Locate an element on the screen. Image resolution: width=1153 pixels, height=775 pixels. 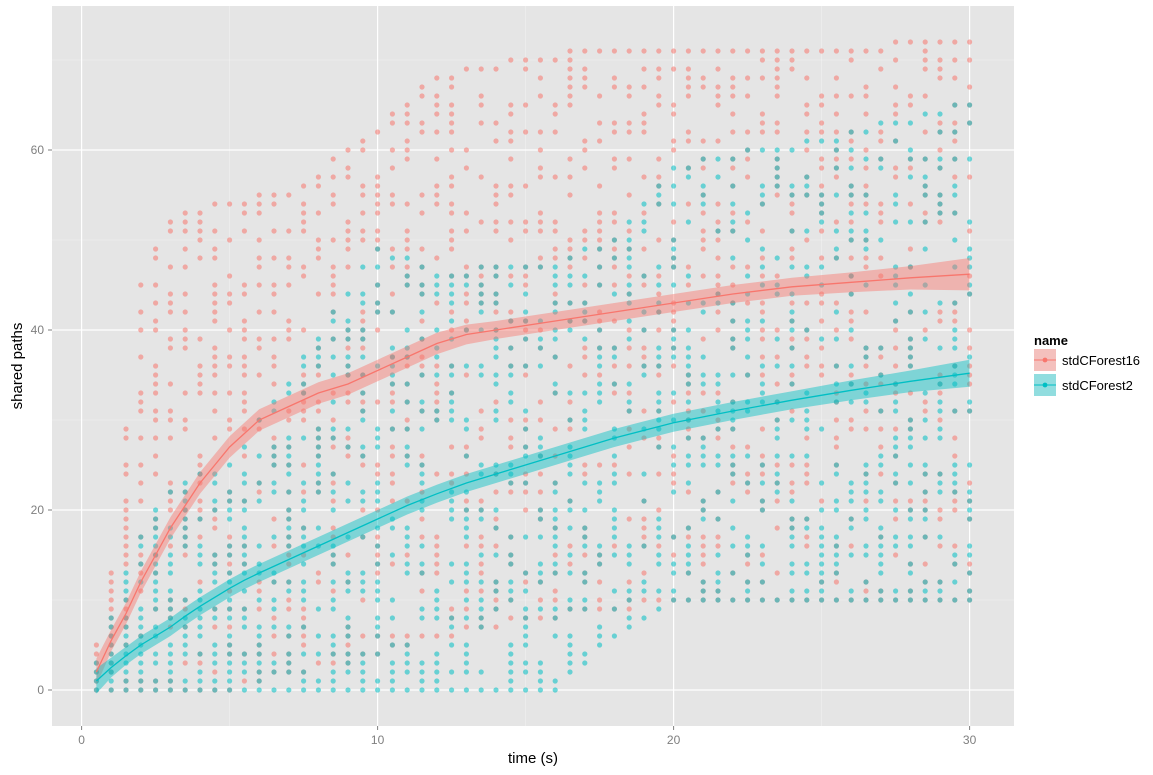
legend-key-point-stdcforest2 is located at coordinates (1045, 385).